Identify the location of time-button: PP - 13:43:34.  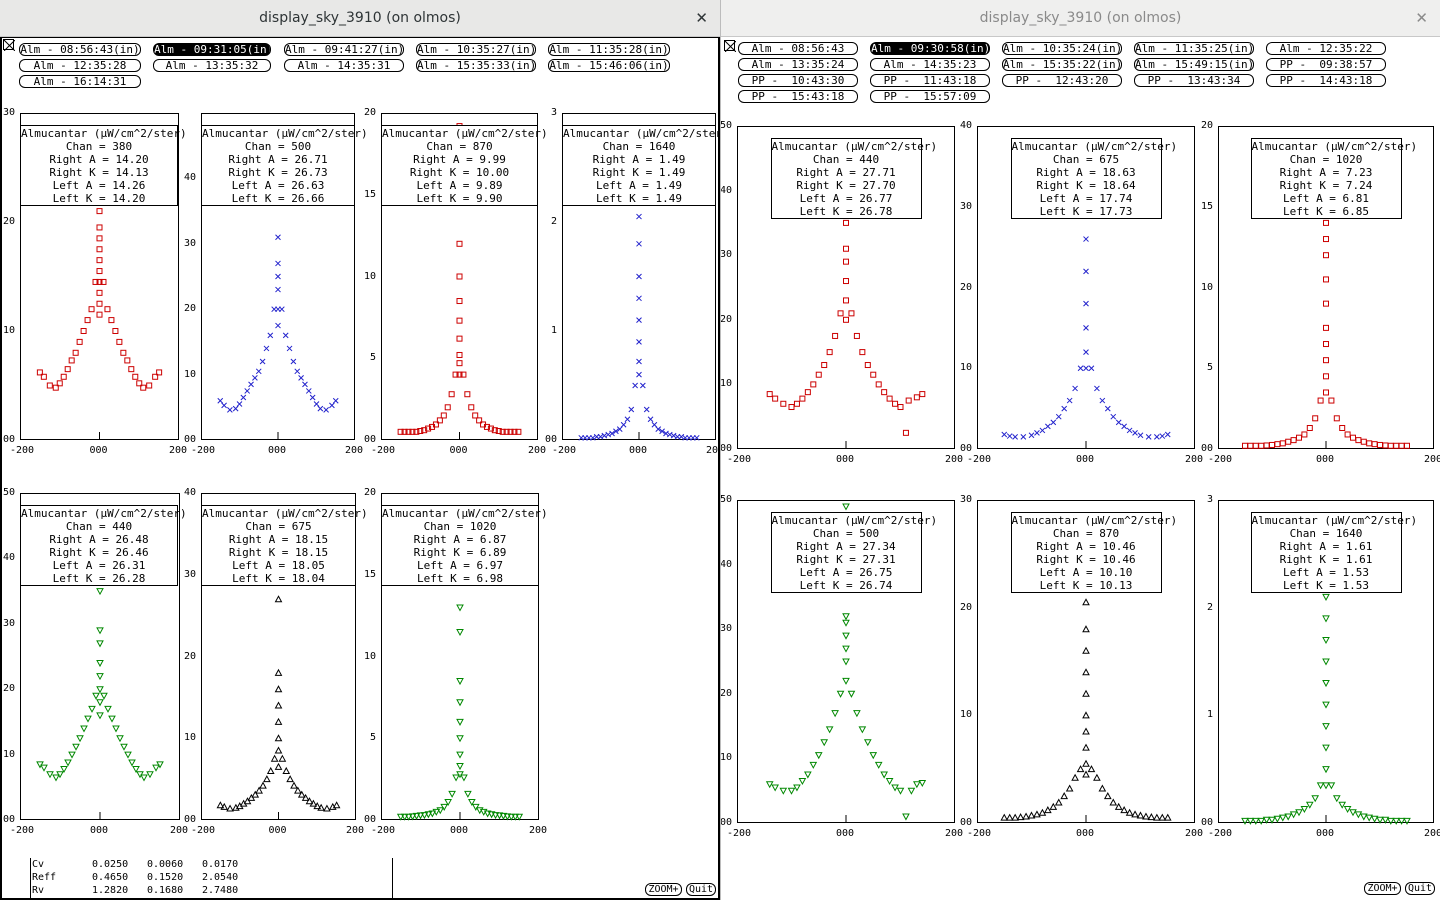
(1194, 80).